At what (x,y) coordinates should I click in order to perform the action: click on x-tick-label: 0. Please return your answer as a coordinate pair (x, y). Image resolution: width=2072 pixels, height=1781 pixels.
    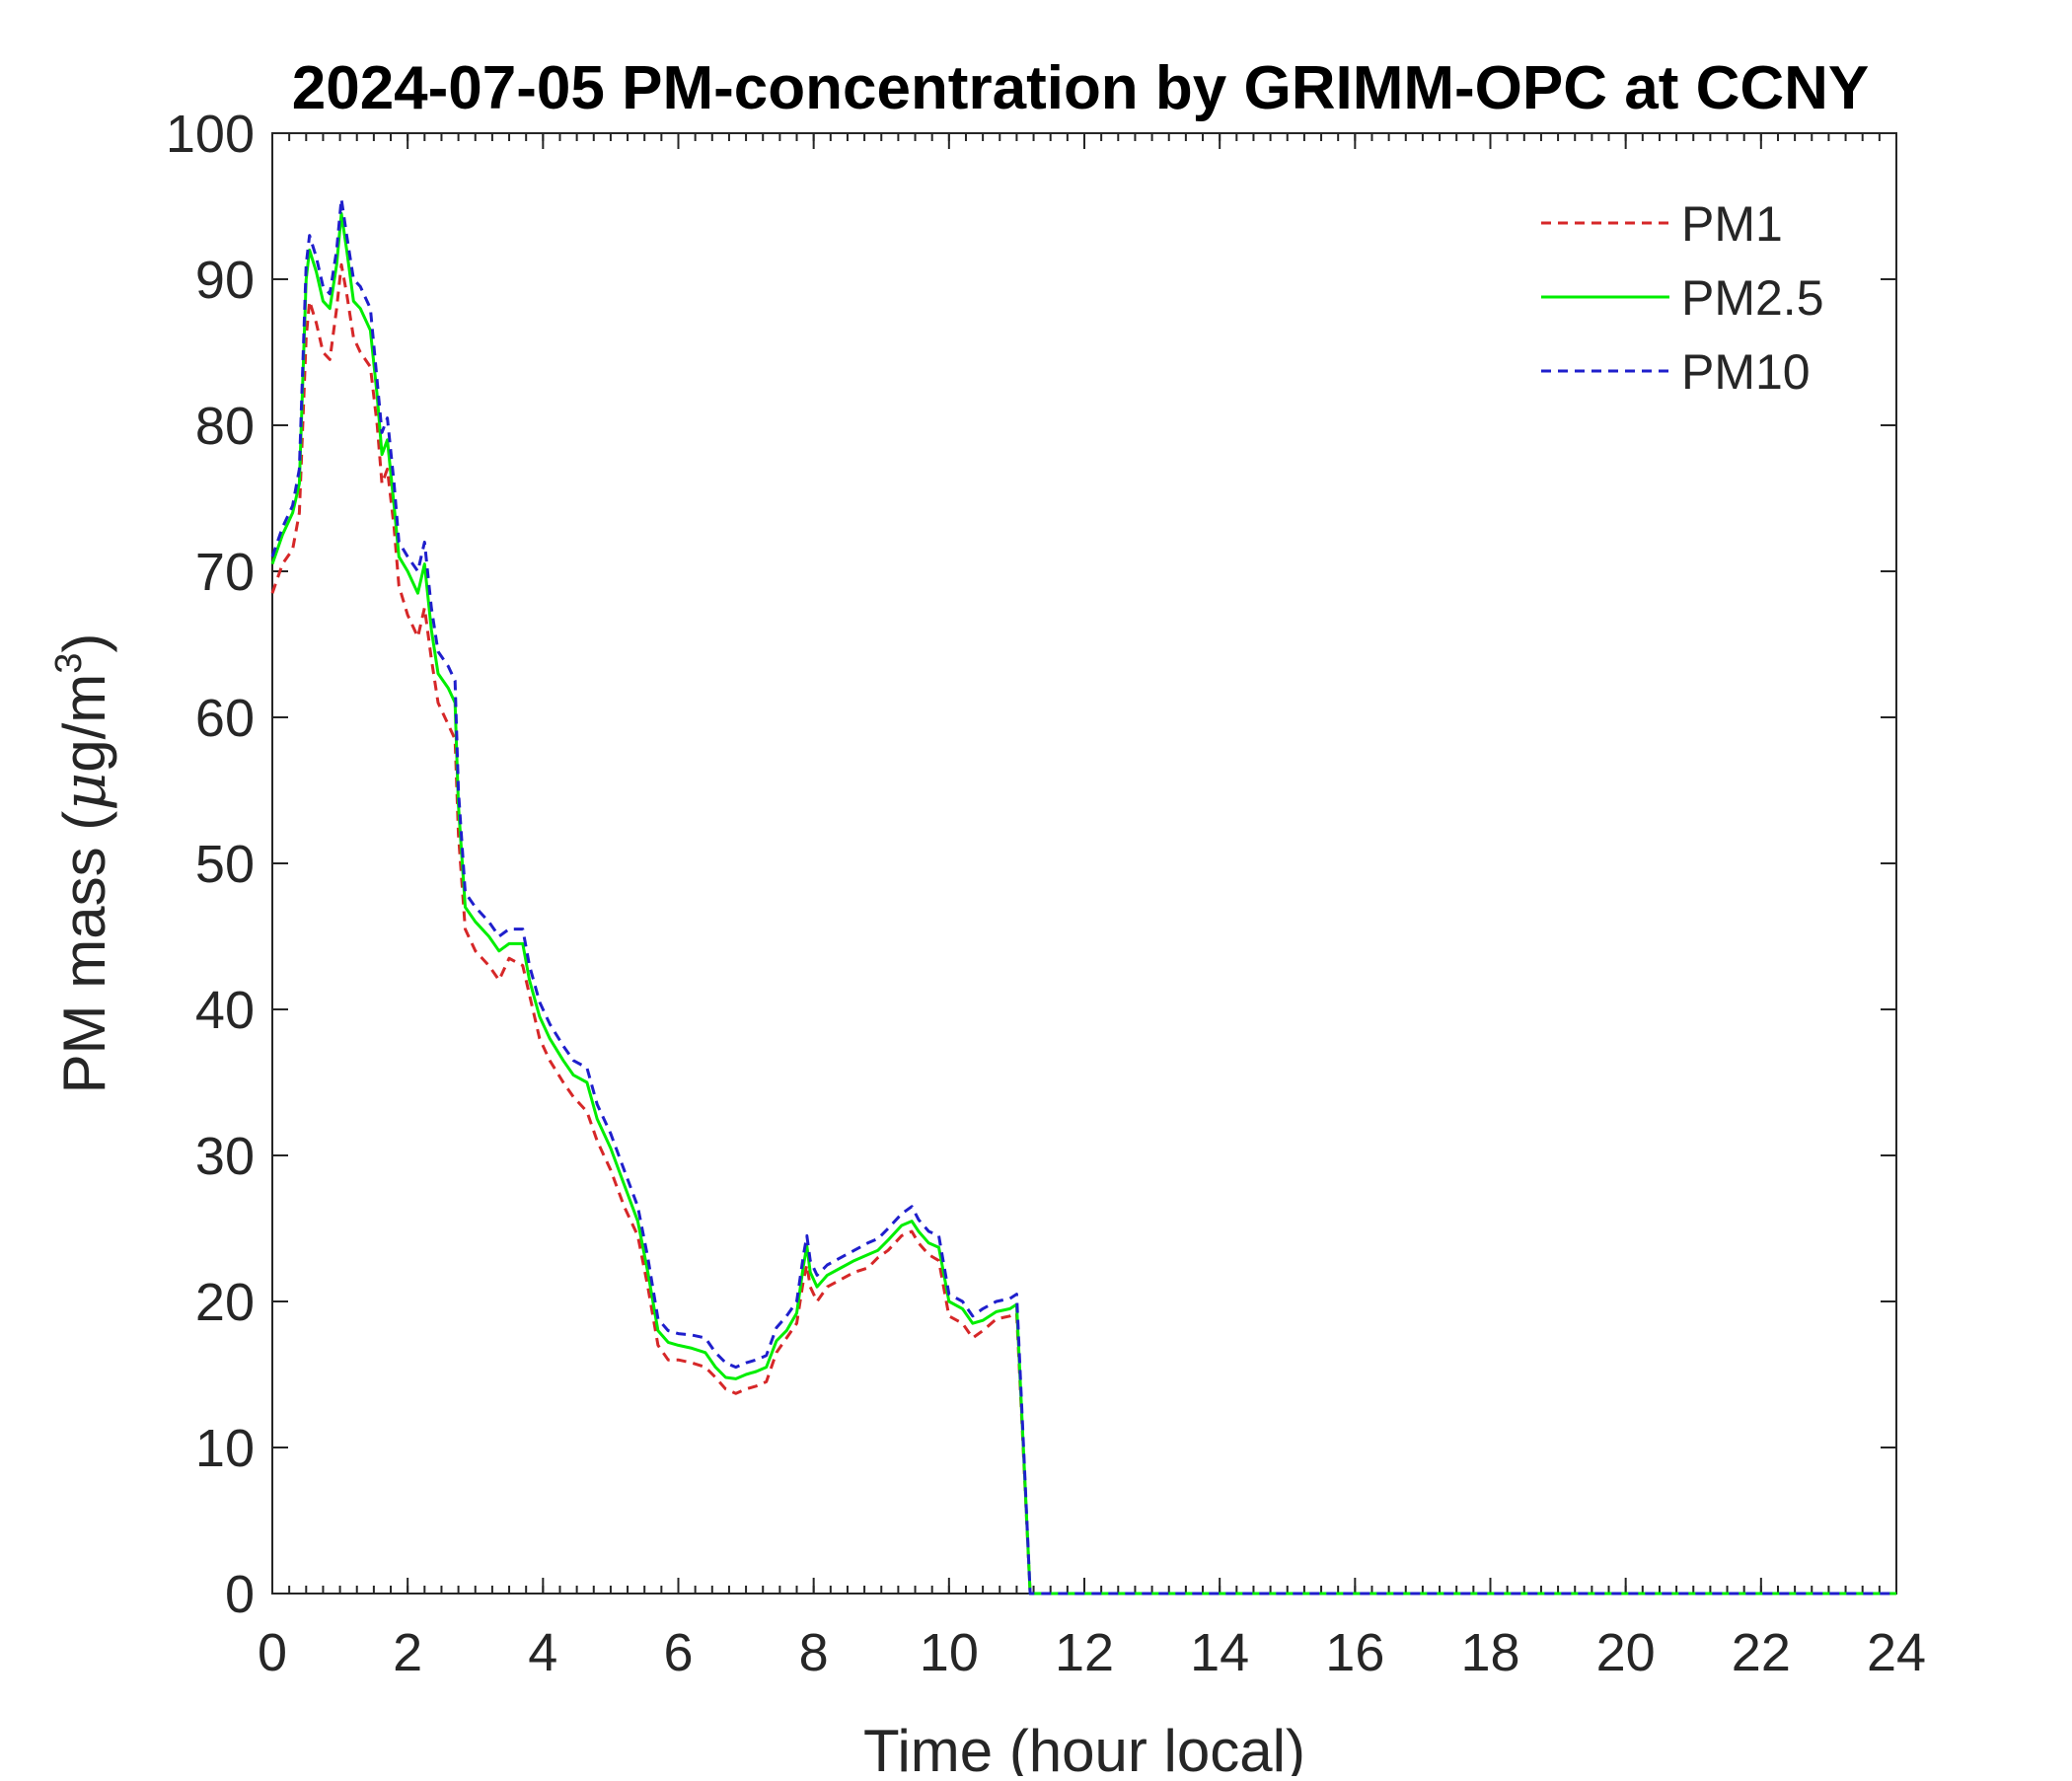
    Looking at the image, I should click on (272, 1652).